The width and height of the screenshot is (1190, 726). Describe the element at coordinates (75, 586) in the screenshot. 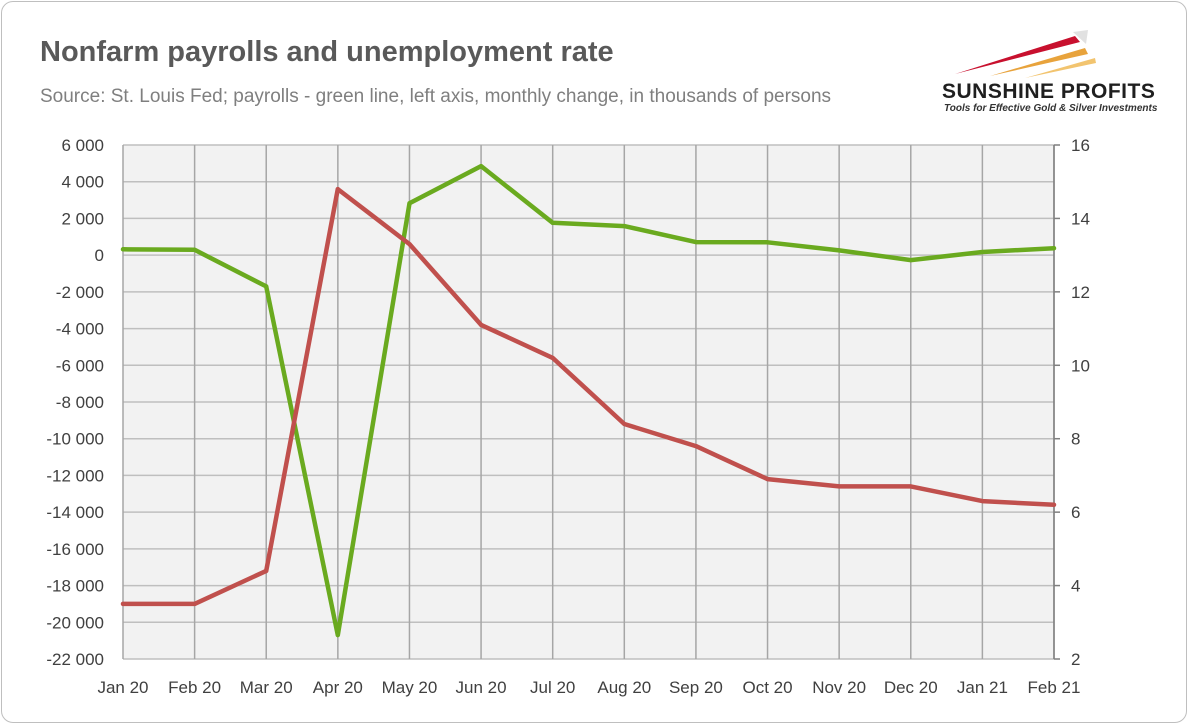

I see `left-tick-label: -18 000` at that location.